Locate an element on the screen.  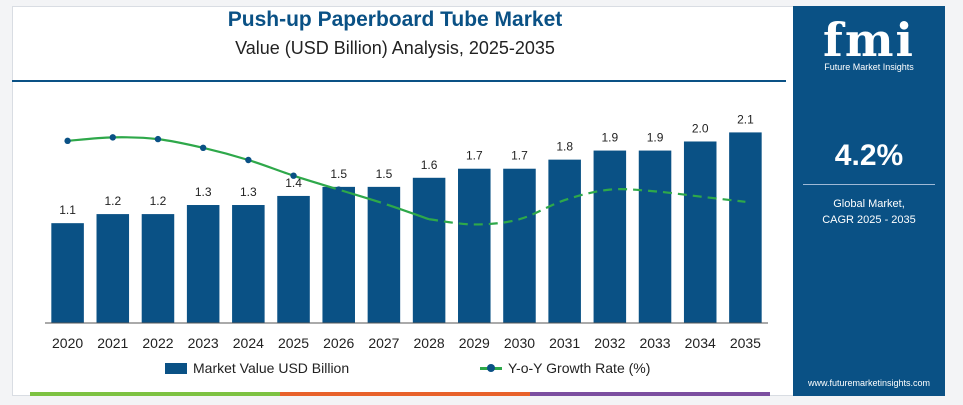
legend-item-growth-rate: Y-o-Y Growth Rate (%) is located at coordinates (565, 368).